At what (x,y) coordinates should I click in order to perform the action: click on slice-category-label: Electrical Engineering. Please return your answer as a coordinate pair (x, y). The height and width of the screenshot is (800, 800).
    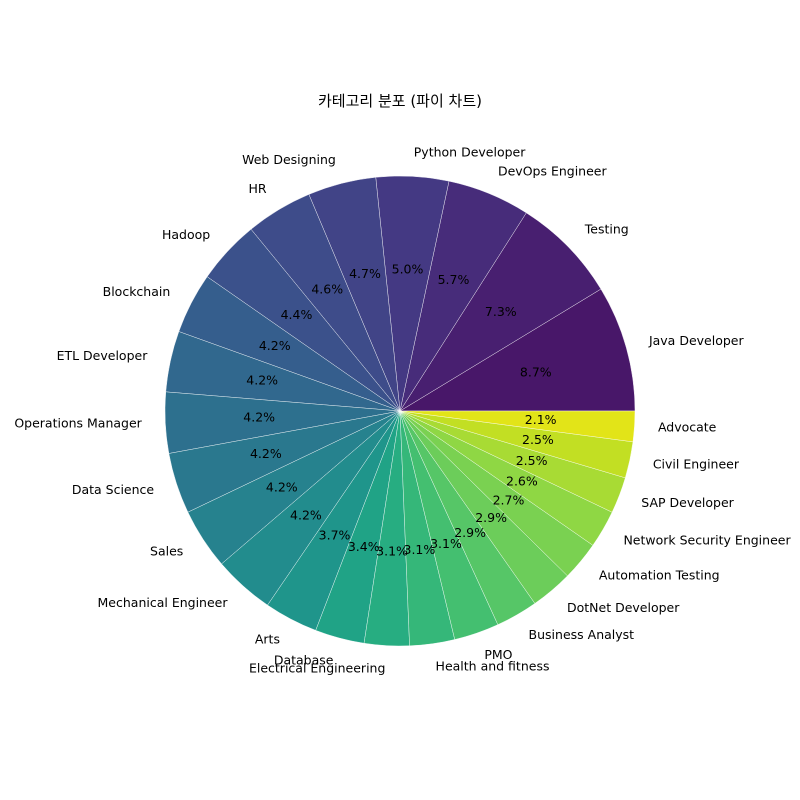
    Looking at the image, I should click on (317, 668).